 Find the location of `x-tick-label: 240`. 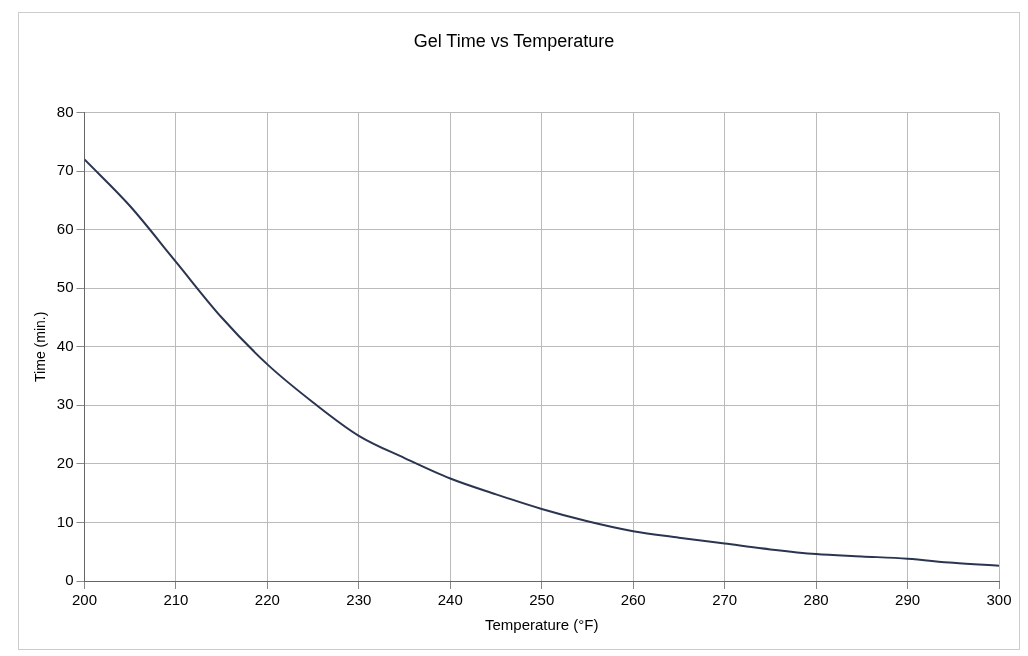

x-tick-label: 240 is located at coordinates (450, 600).